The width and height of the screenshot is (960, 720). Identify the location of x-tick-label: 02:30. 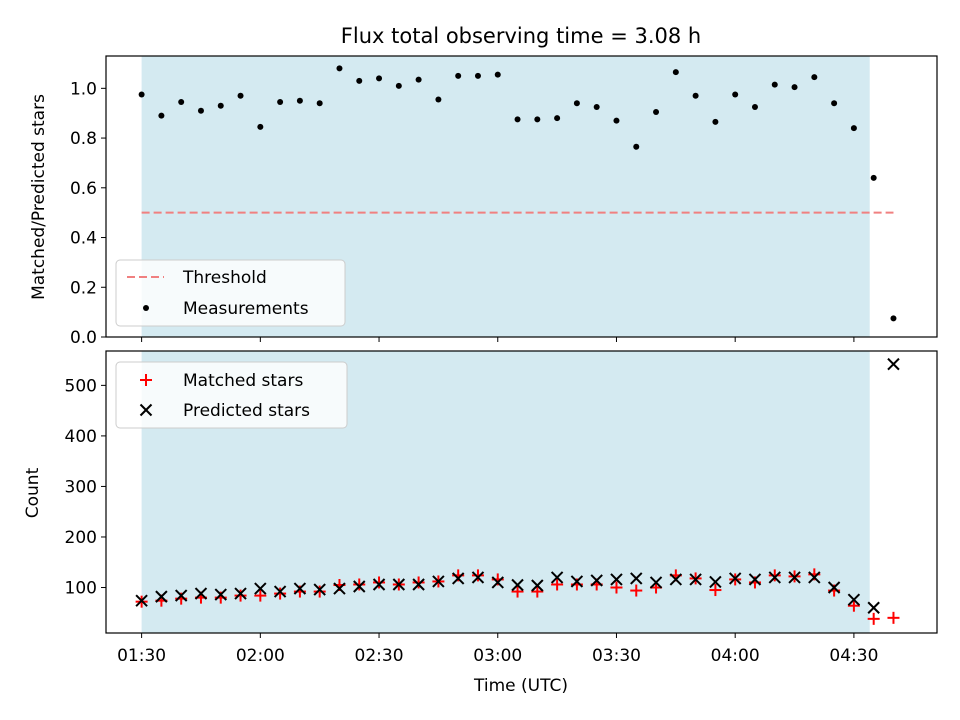
(379, 656).